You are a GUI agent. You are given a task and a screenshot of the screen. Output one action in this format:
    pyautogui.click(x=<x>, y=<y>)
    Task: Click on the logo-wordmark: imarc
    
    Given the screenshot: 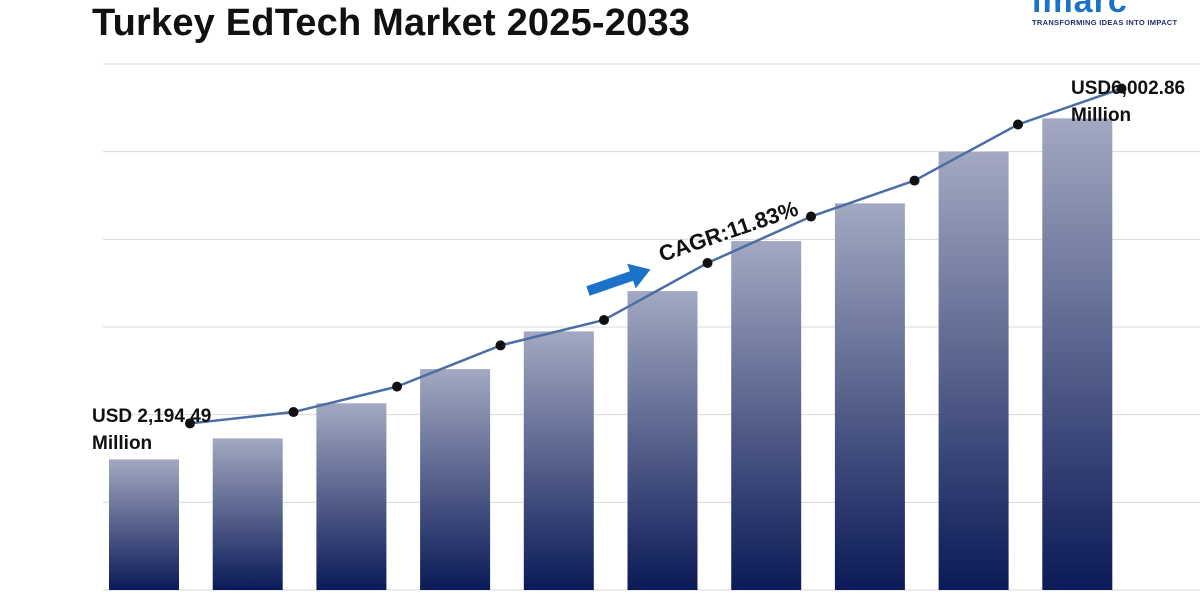 What is the action you would take?
    pyautogui.click(x=1080, y=10)
    